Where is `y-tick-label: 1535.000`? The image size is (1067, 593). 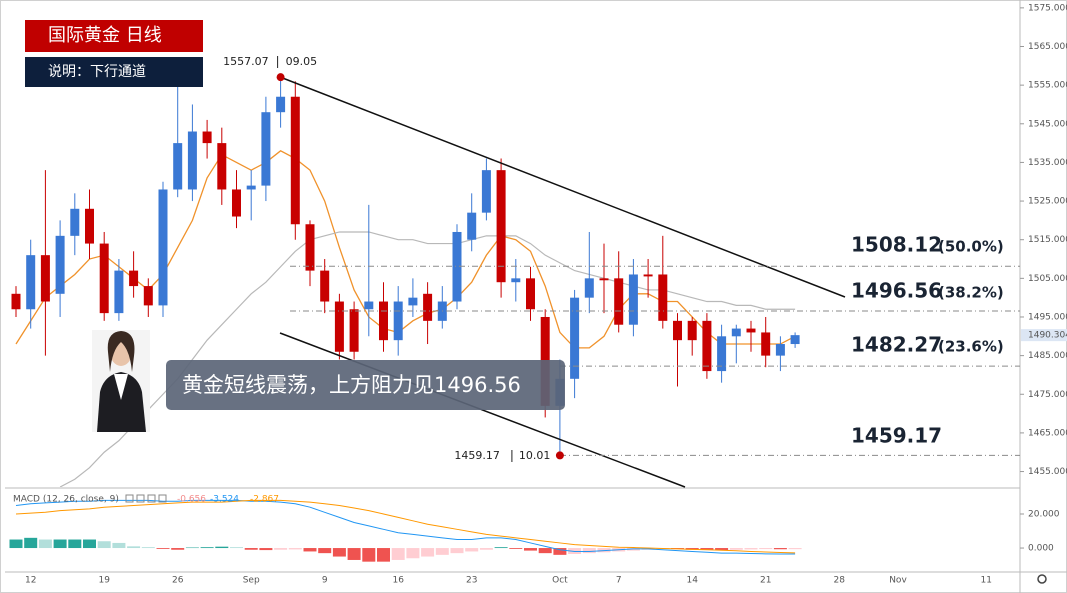
y-tick-label: 1535.000 is located at coordinates (1047, 163).